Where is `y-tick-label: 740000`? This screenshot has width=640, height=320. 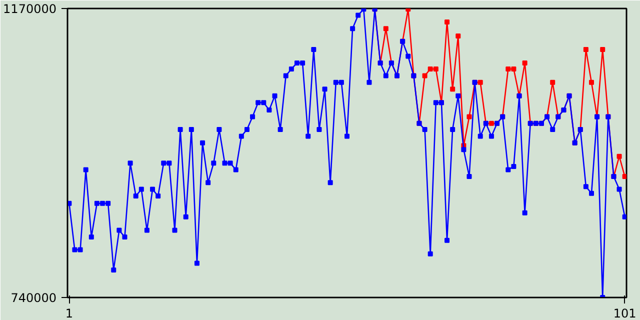
y-tick-label: 740000 is located at coordinates (33, 298).